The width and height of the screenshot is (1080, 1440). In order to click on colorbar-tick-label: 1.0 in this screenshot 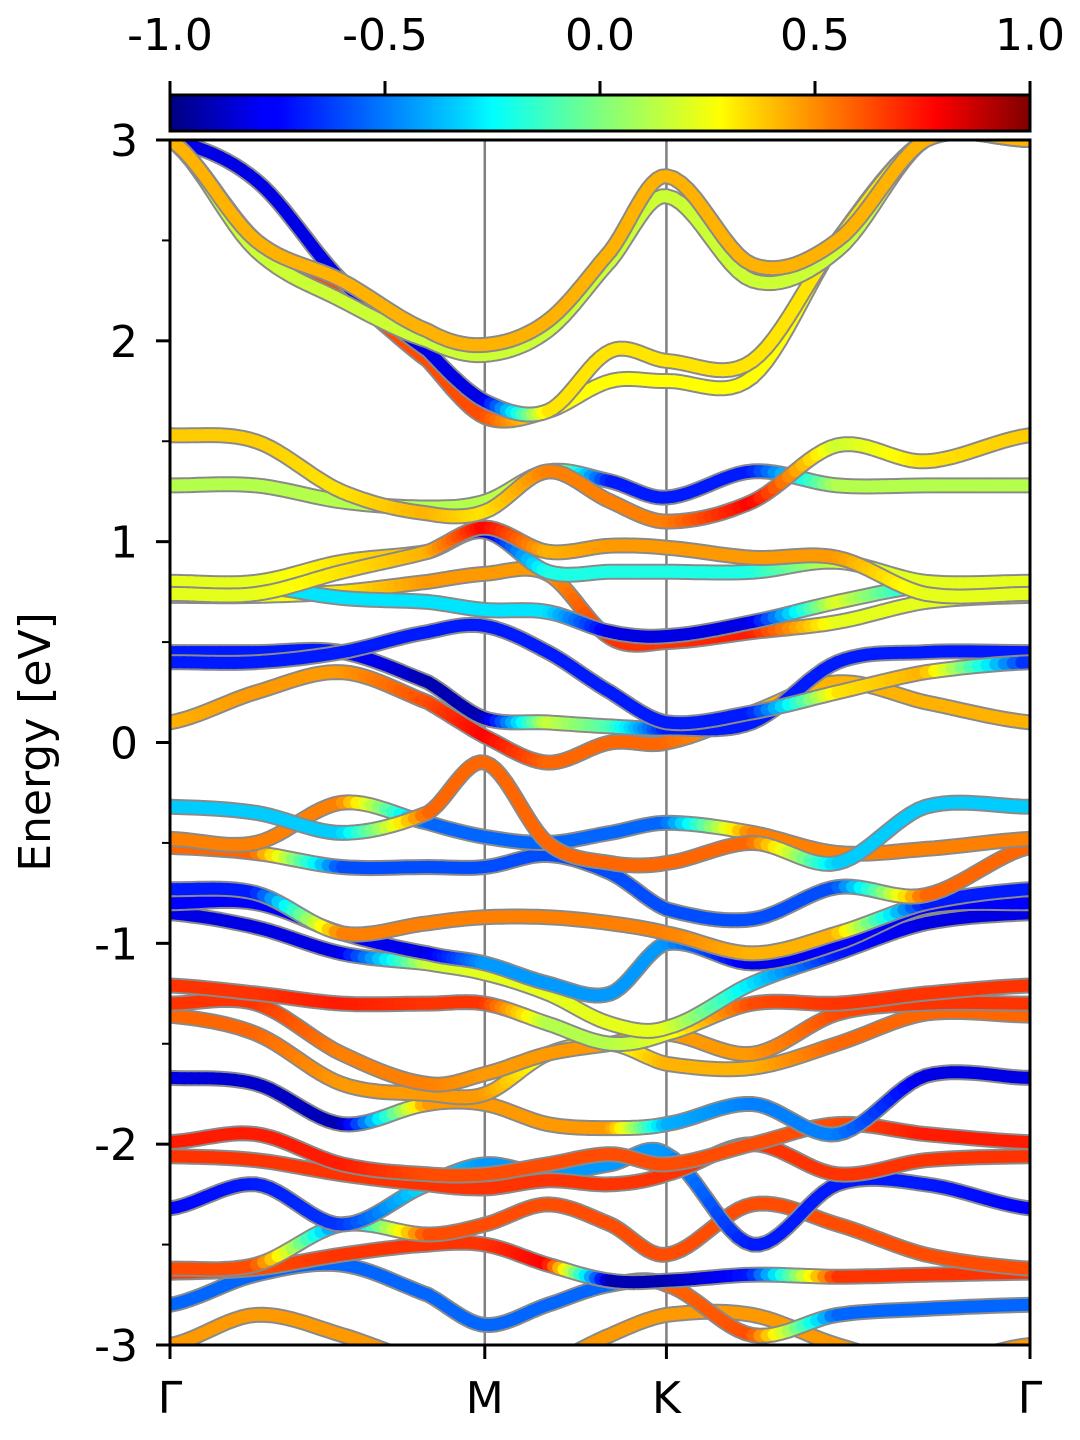, I will do `click(1030, 35)`.